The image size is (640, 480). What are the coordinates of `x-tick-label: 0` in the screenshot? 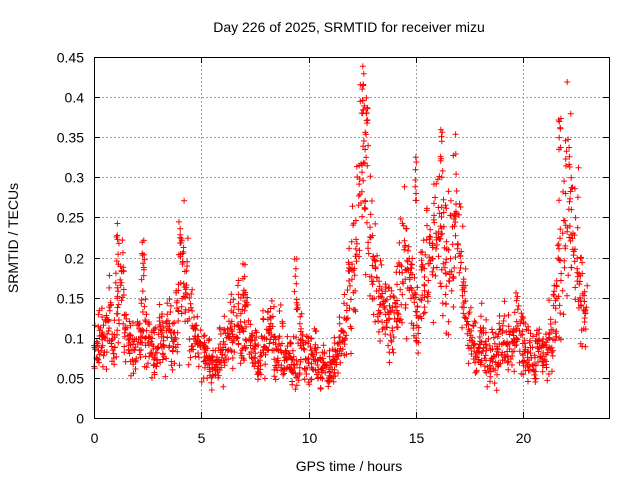 It's located at (95, 438).